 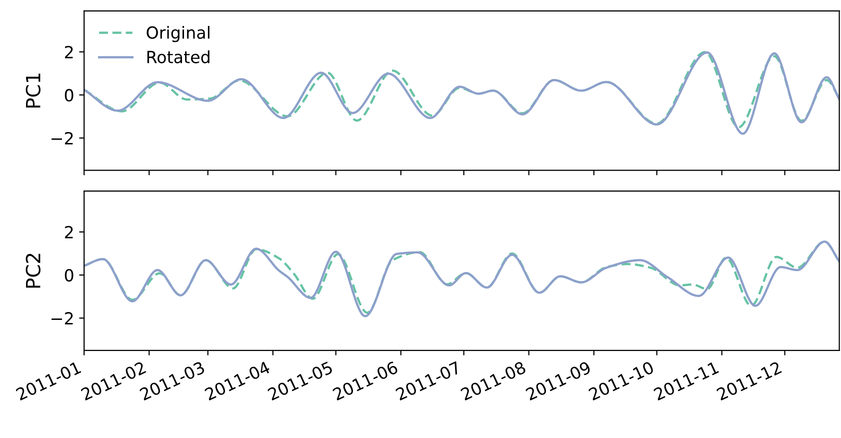 What do you see at coordinates (178, 34) in the screenshot?
I see `legend-label: Original` at bounding box center [178, 34].